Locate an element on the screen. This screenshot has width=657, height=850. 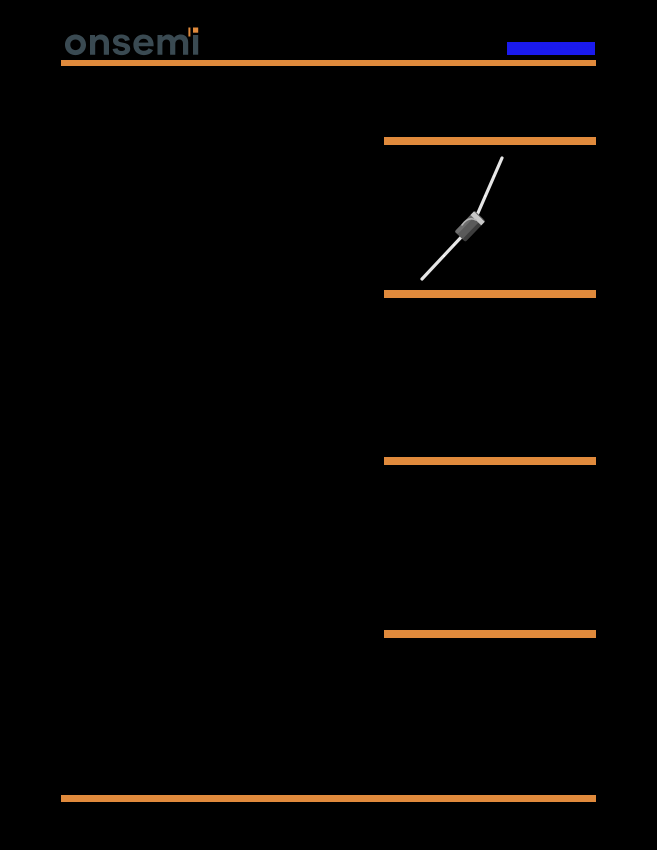
ordering-information-panel is located at coordinates (490, 545).